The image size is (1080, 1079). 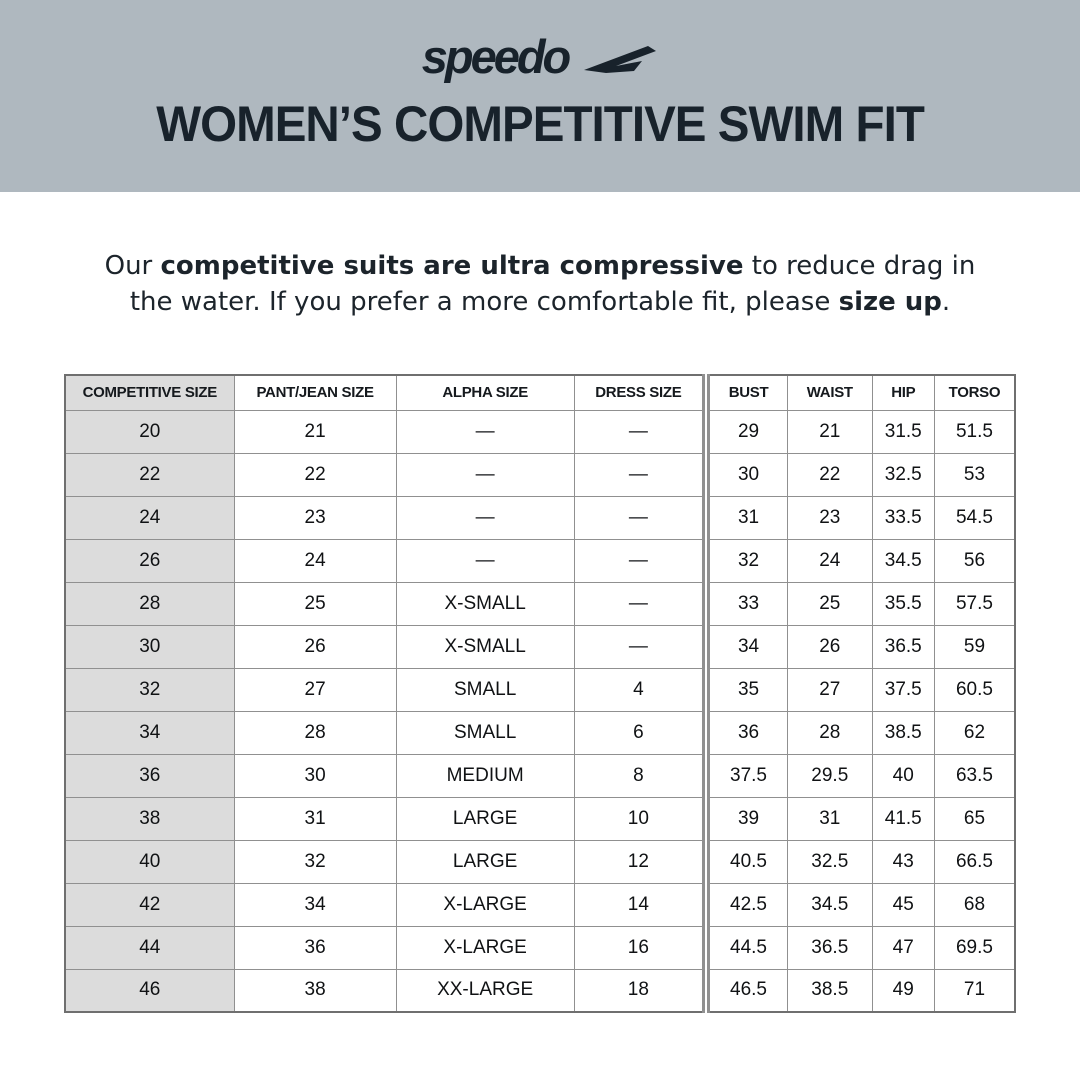 What do you see at coordinates (640, 947) in the screenshot?
I see `size-cell: 16` at bounding box center [640, 947].